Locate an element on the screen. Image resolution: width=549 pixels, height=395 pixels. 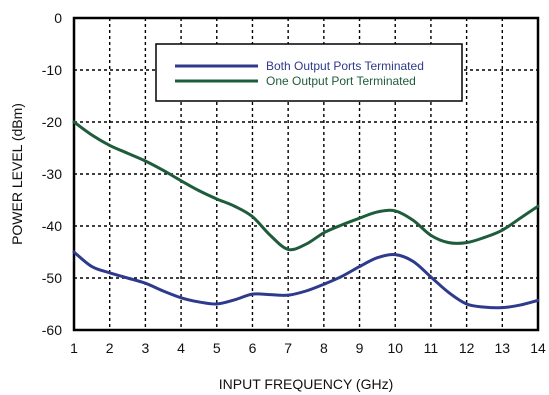
y-tick-labels: 0 -10 -20 -30 -40 -50 -60 is located at coordinates (52, 174).